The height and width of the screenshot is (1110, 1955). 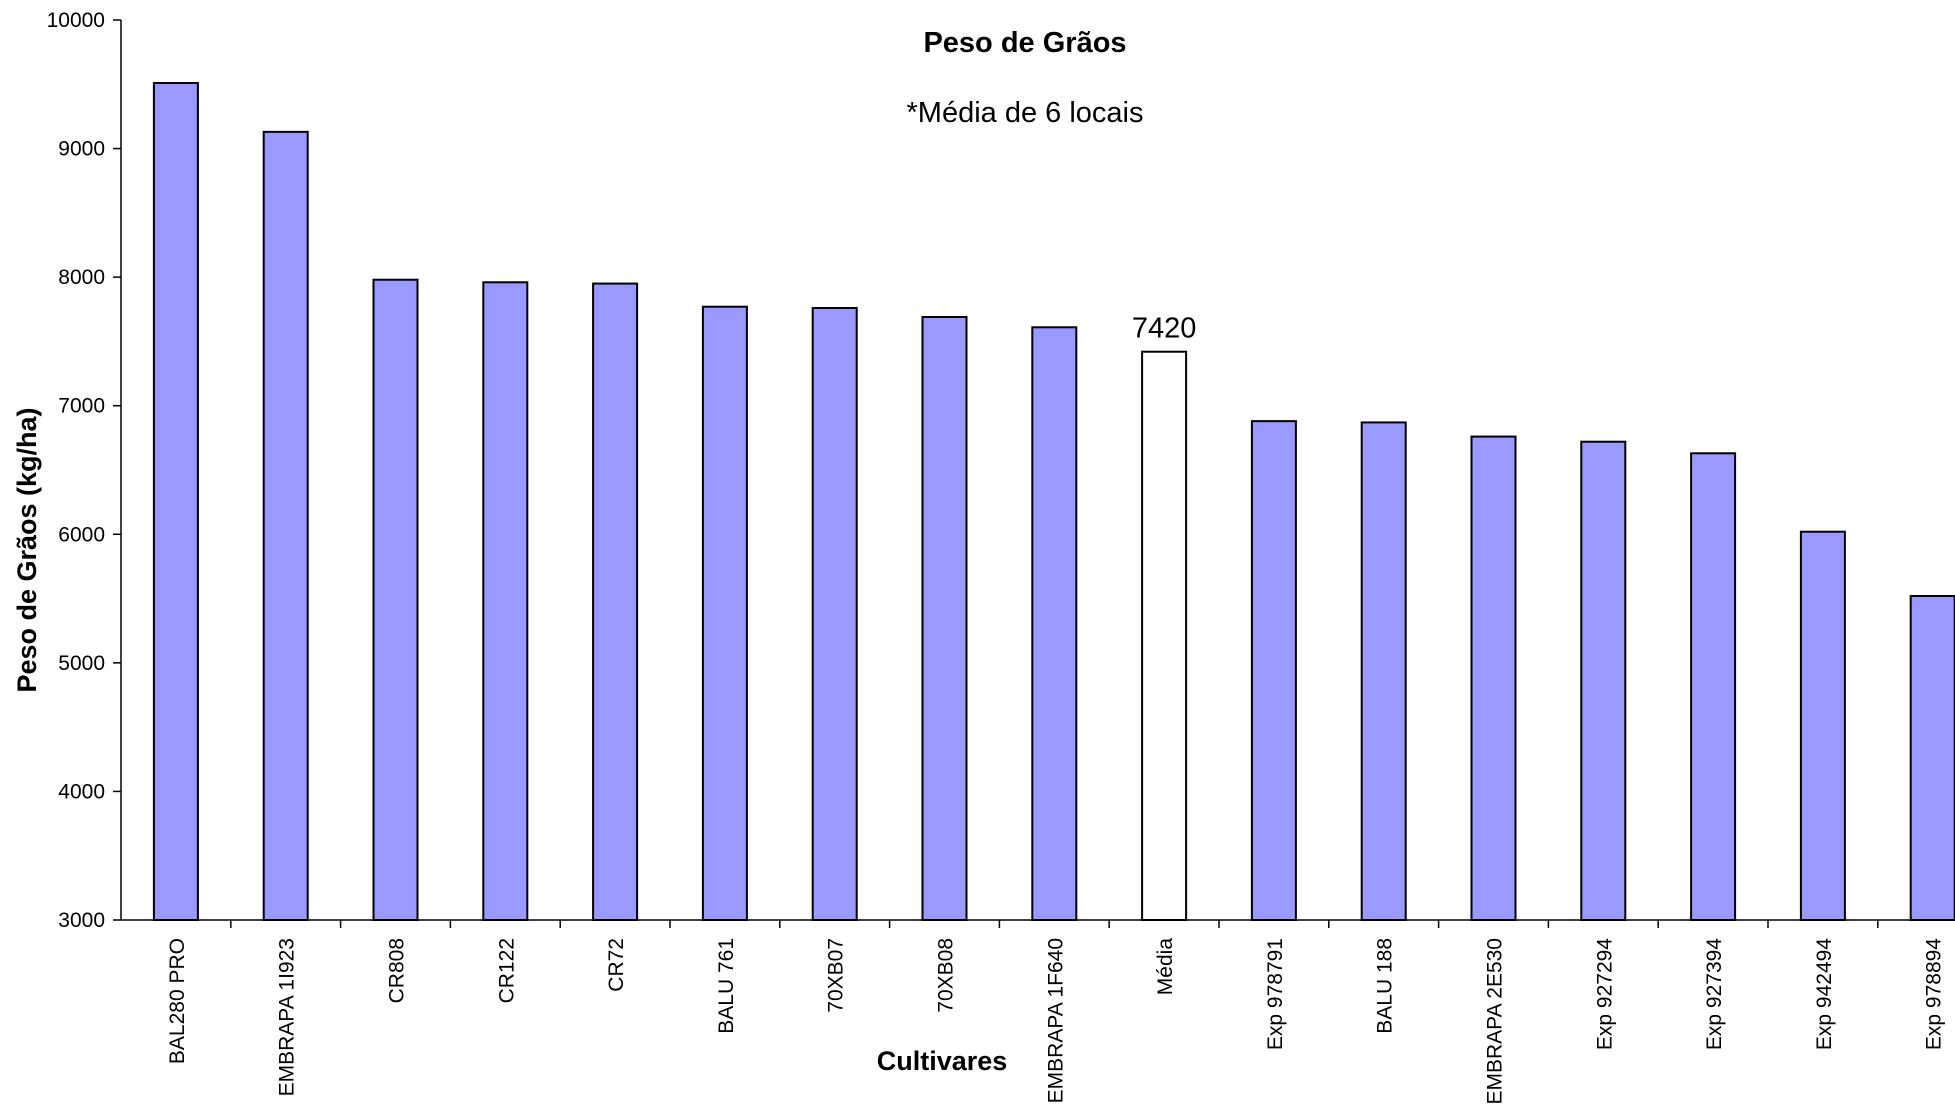 I want to click on x-tick-label: 70XB08, so click(x=946, y=975).